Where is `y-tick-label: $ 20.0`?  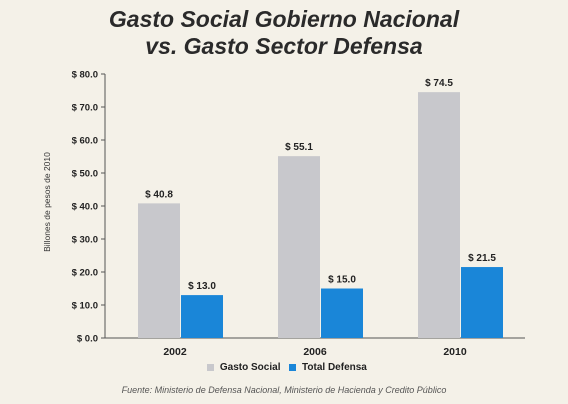 y-tick-label: $ 20.0 is located at coordinates (85, 273).